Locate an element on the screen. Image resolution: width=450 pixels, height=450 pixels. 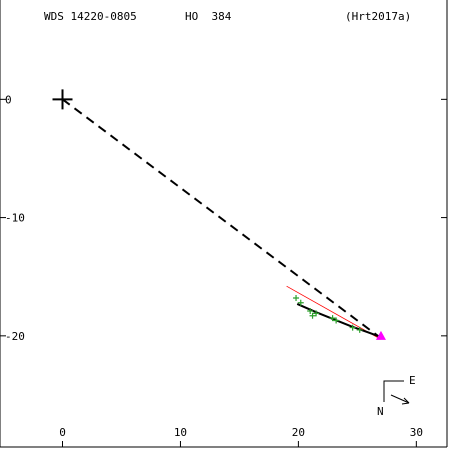
x-tick-label: 10 is located at coordinates (180, 432).